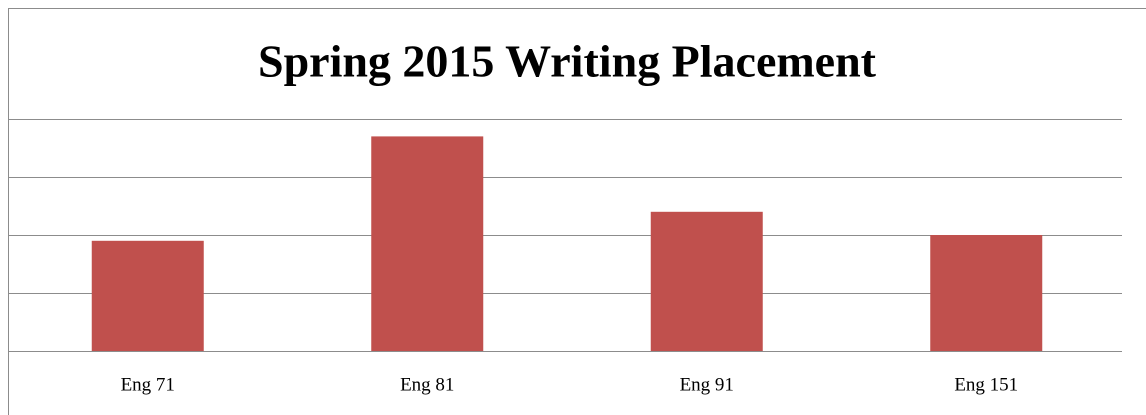 This screenshot has width=1146, height=415. What do you see at coordinates (148, 384) in the screenshot?
I see `x-tick-label: Eng 71` at bounding box center [148, 384].